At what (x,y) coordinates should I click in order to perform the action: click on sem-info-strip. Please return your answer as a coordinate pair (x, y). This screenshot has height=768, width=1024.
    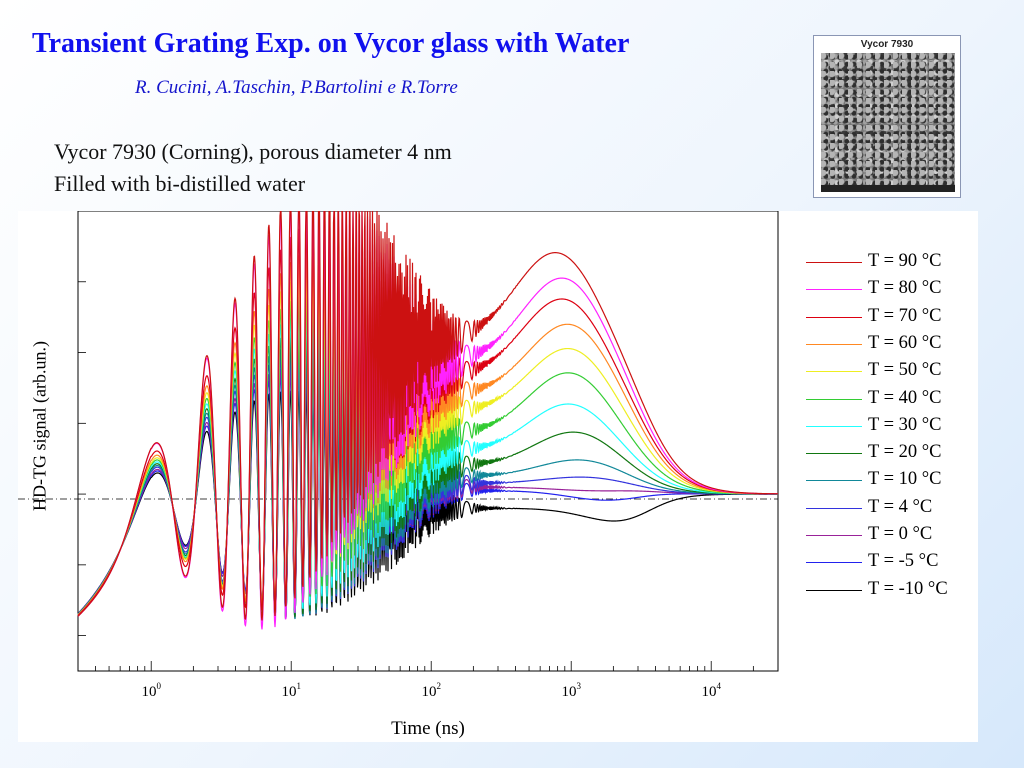
    Looking at the image, I should click on (888, 188).